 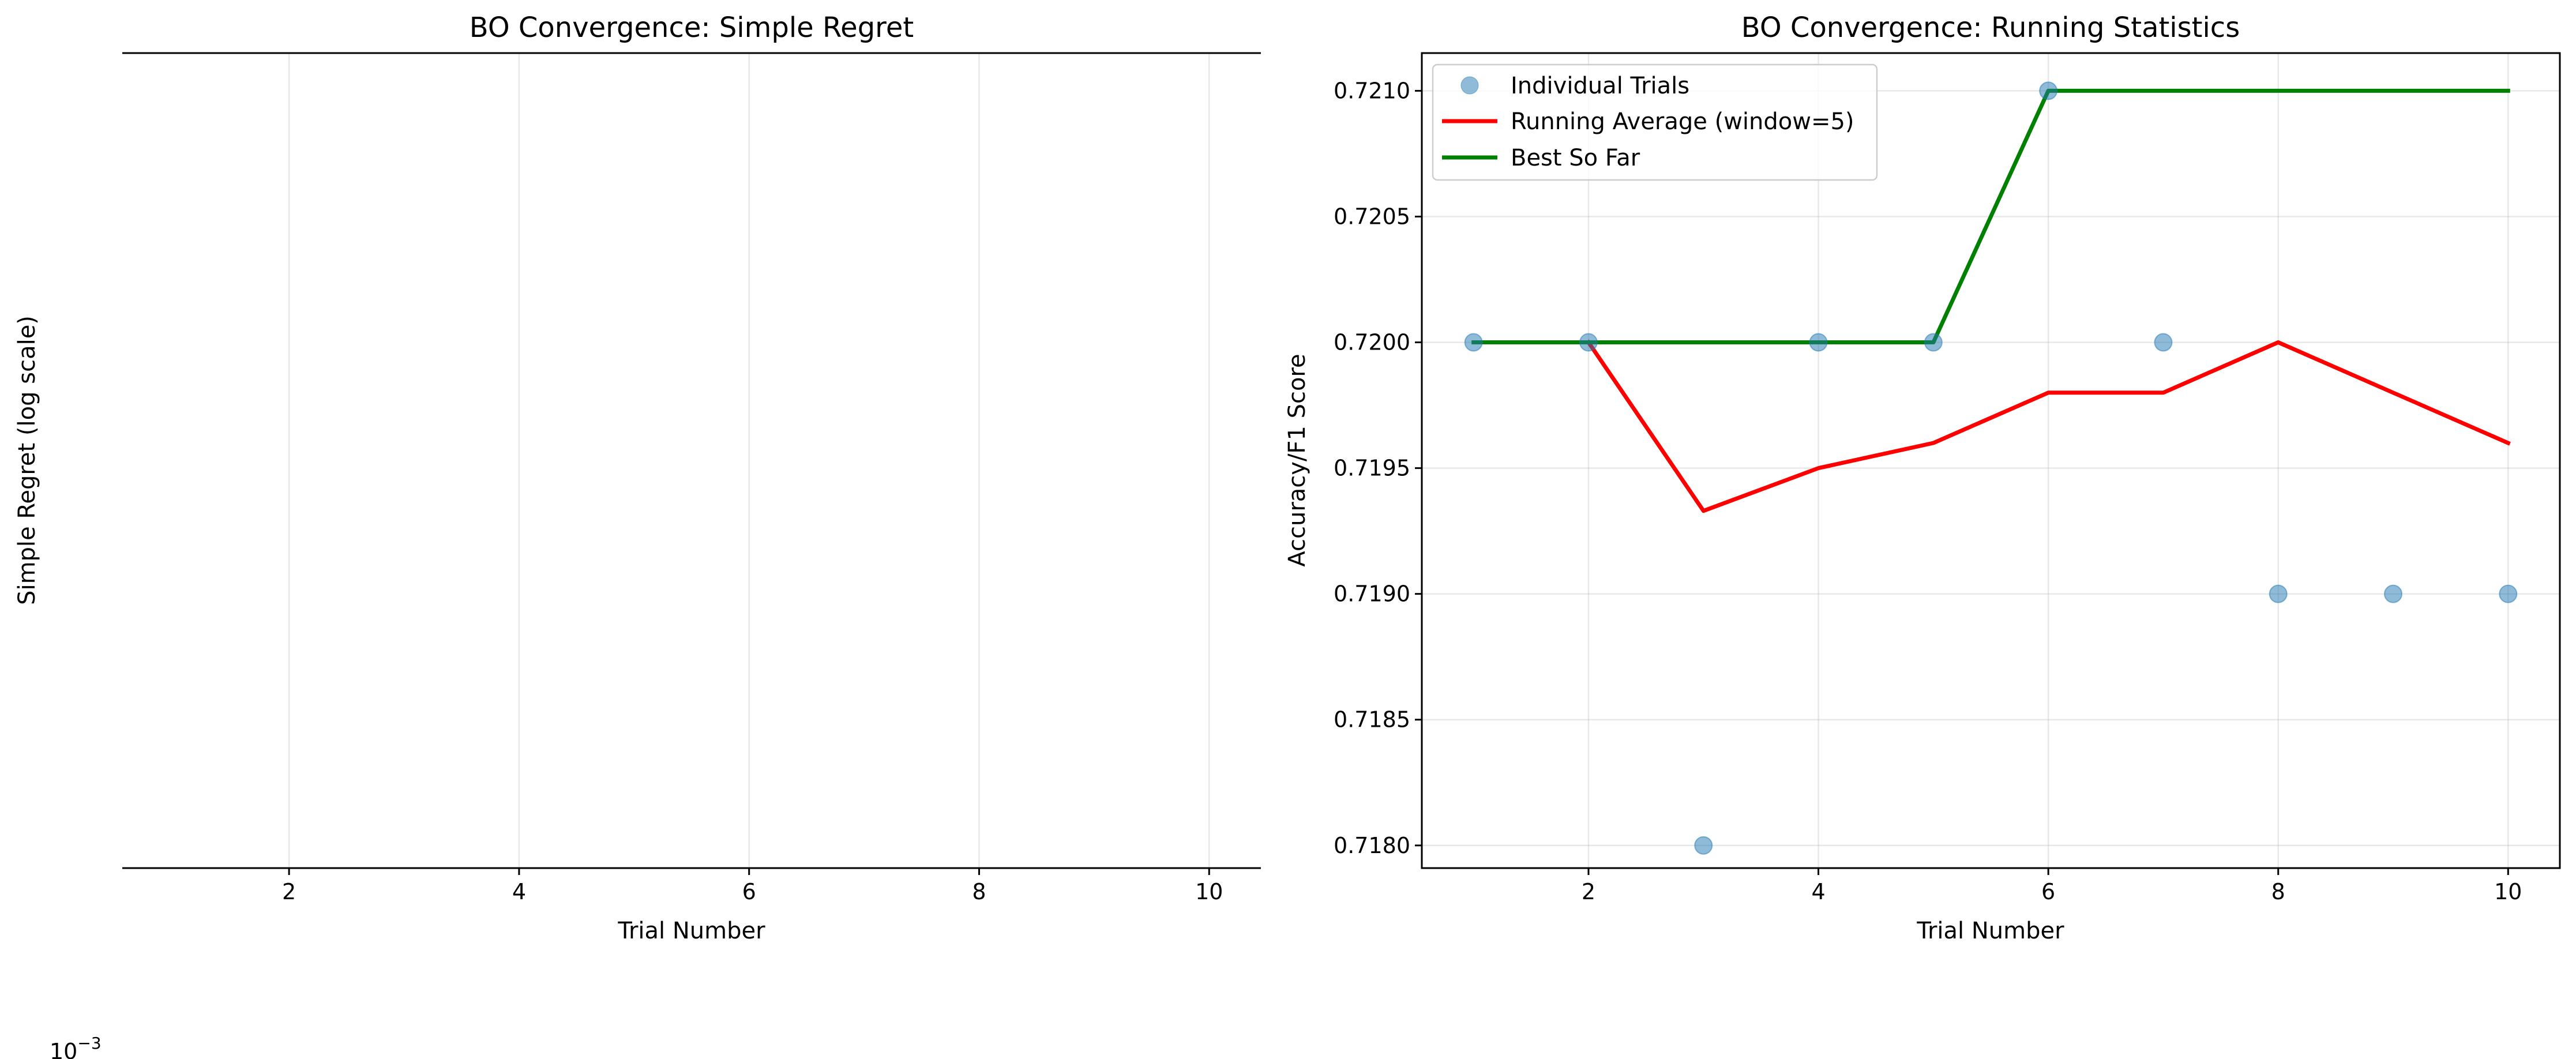 I want to click on left-x-tick-label: 2, so click(x=289, y=891).